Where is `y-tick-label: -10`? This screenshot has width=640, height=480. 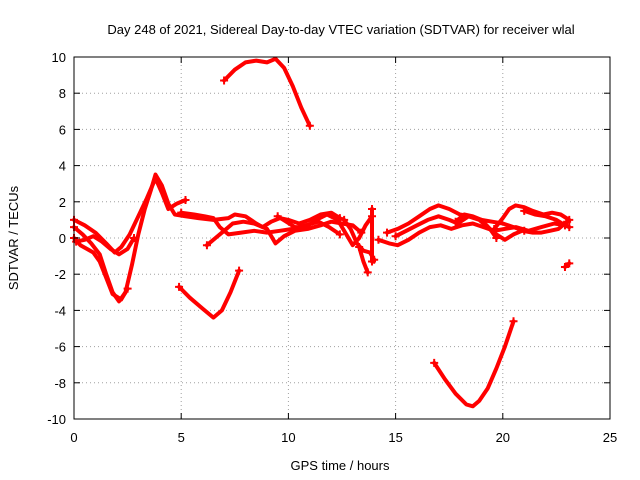
y-tick-label: -10 is located at coordinates (56, 419).